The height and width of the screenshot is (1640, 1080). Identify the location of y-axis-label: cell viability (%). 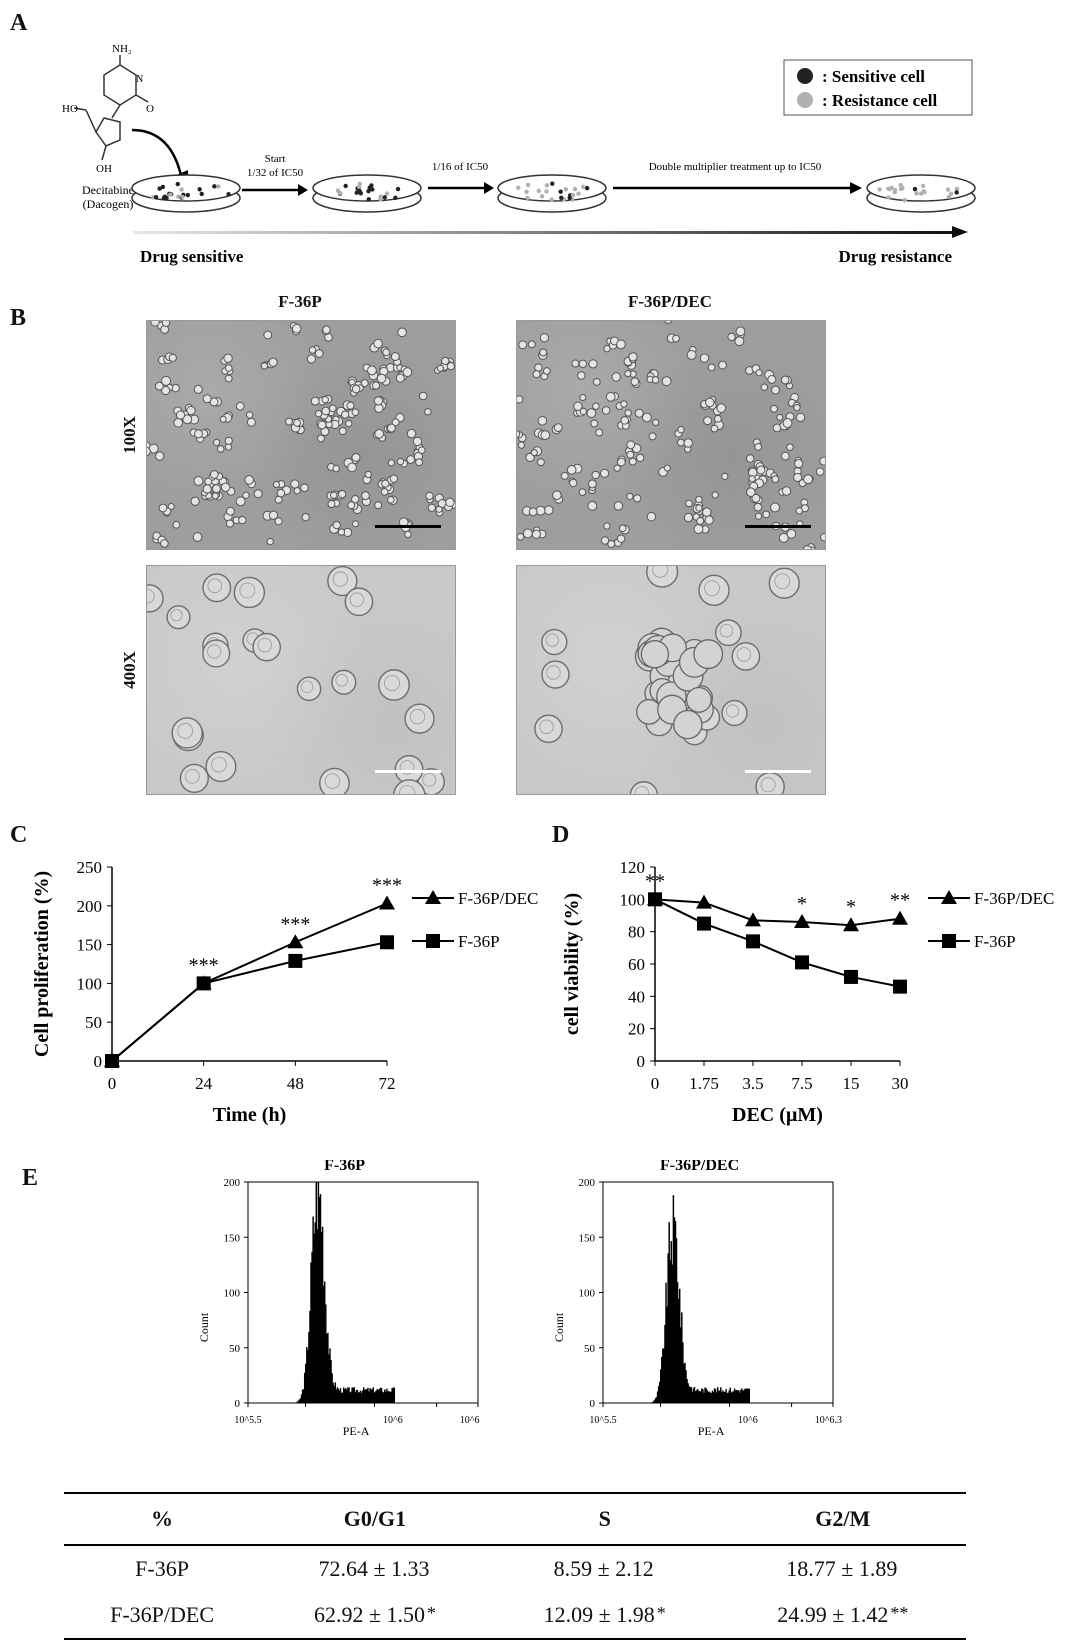
(572, 964).